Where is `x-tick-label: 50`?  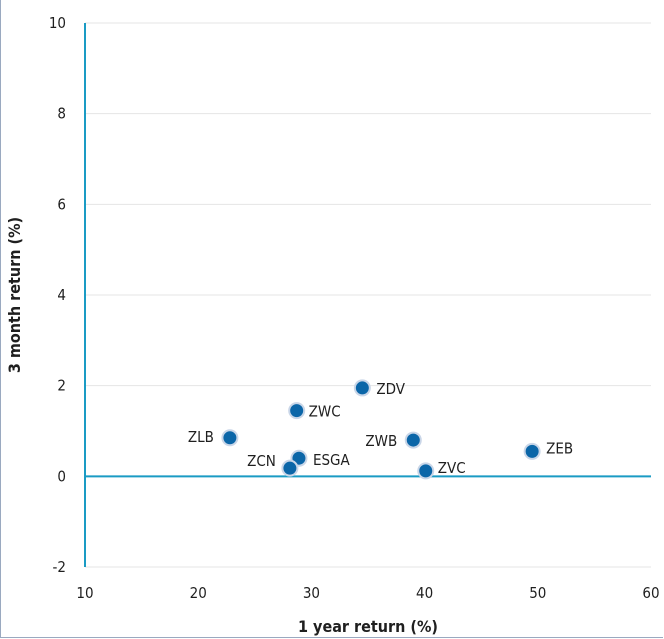
x-tick-label: 50 is located at coordinates (537, 593).